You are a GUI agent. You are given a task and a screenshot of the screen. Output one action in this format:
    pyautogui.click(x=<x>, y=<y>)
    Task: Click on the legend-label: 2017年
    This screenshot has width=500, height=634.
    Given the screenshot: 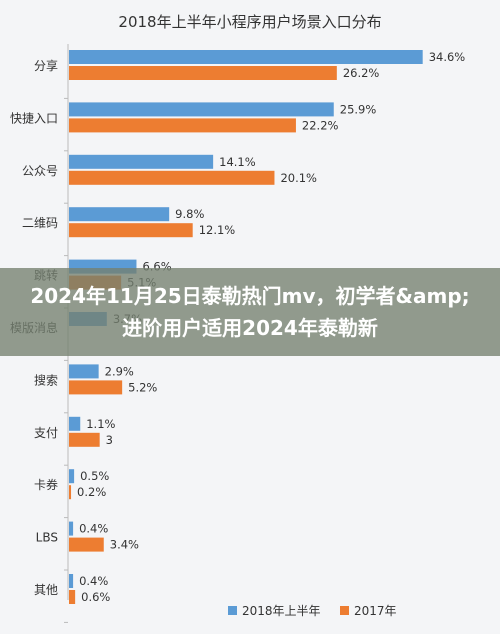 What is the action you would take?
    pyautogui.click(x=375, y=611)
    